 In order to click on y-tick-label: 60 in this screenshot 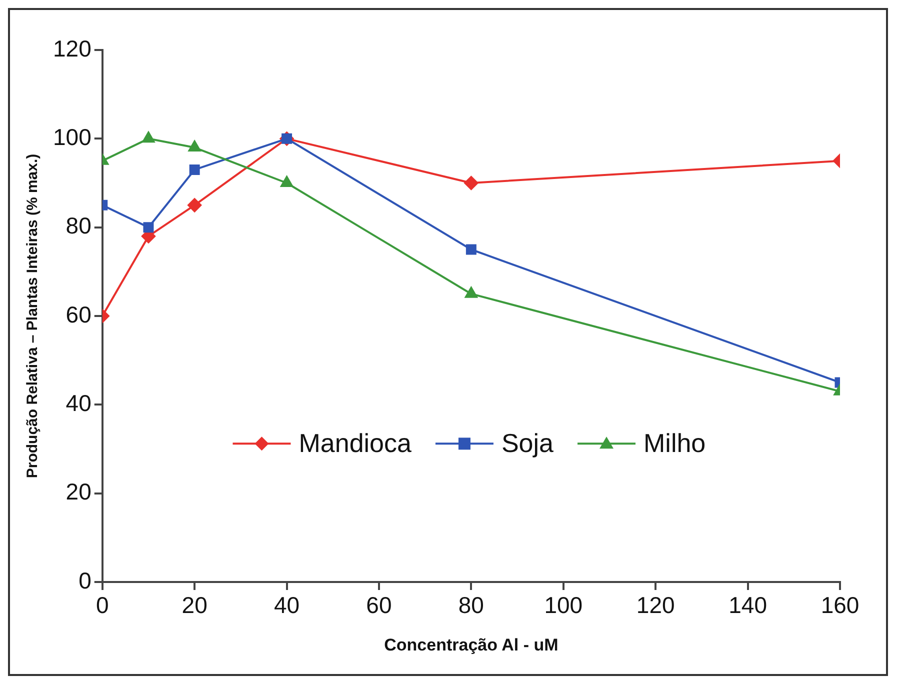, I will do `click(79, 314)`.